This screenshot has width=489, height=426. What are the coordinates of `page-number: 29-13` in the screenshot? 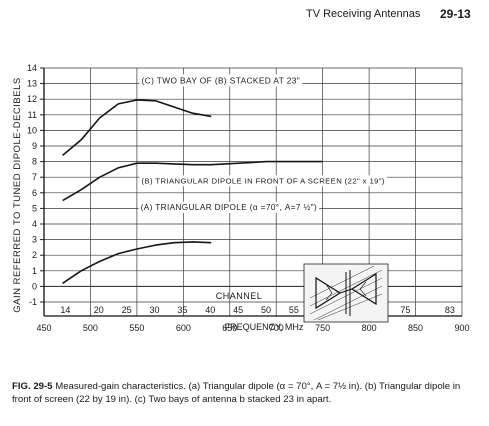 It's located at (455, 14).